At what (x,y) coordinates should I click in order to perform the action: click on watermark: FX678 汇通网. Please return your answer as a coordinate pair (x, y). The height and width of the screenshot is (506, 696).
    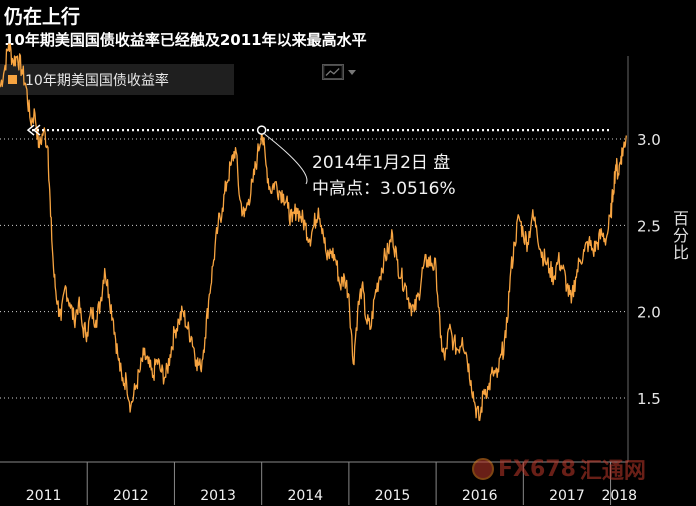
    Looking at the image, I should click on (559, 469).